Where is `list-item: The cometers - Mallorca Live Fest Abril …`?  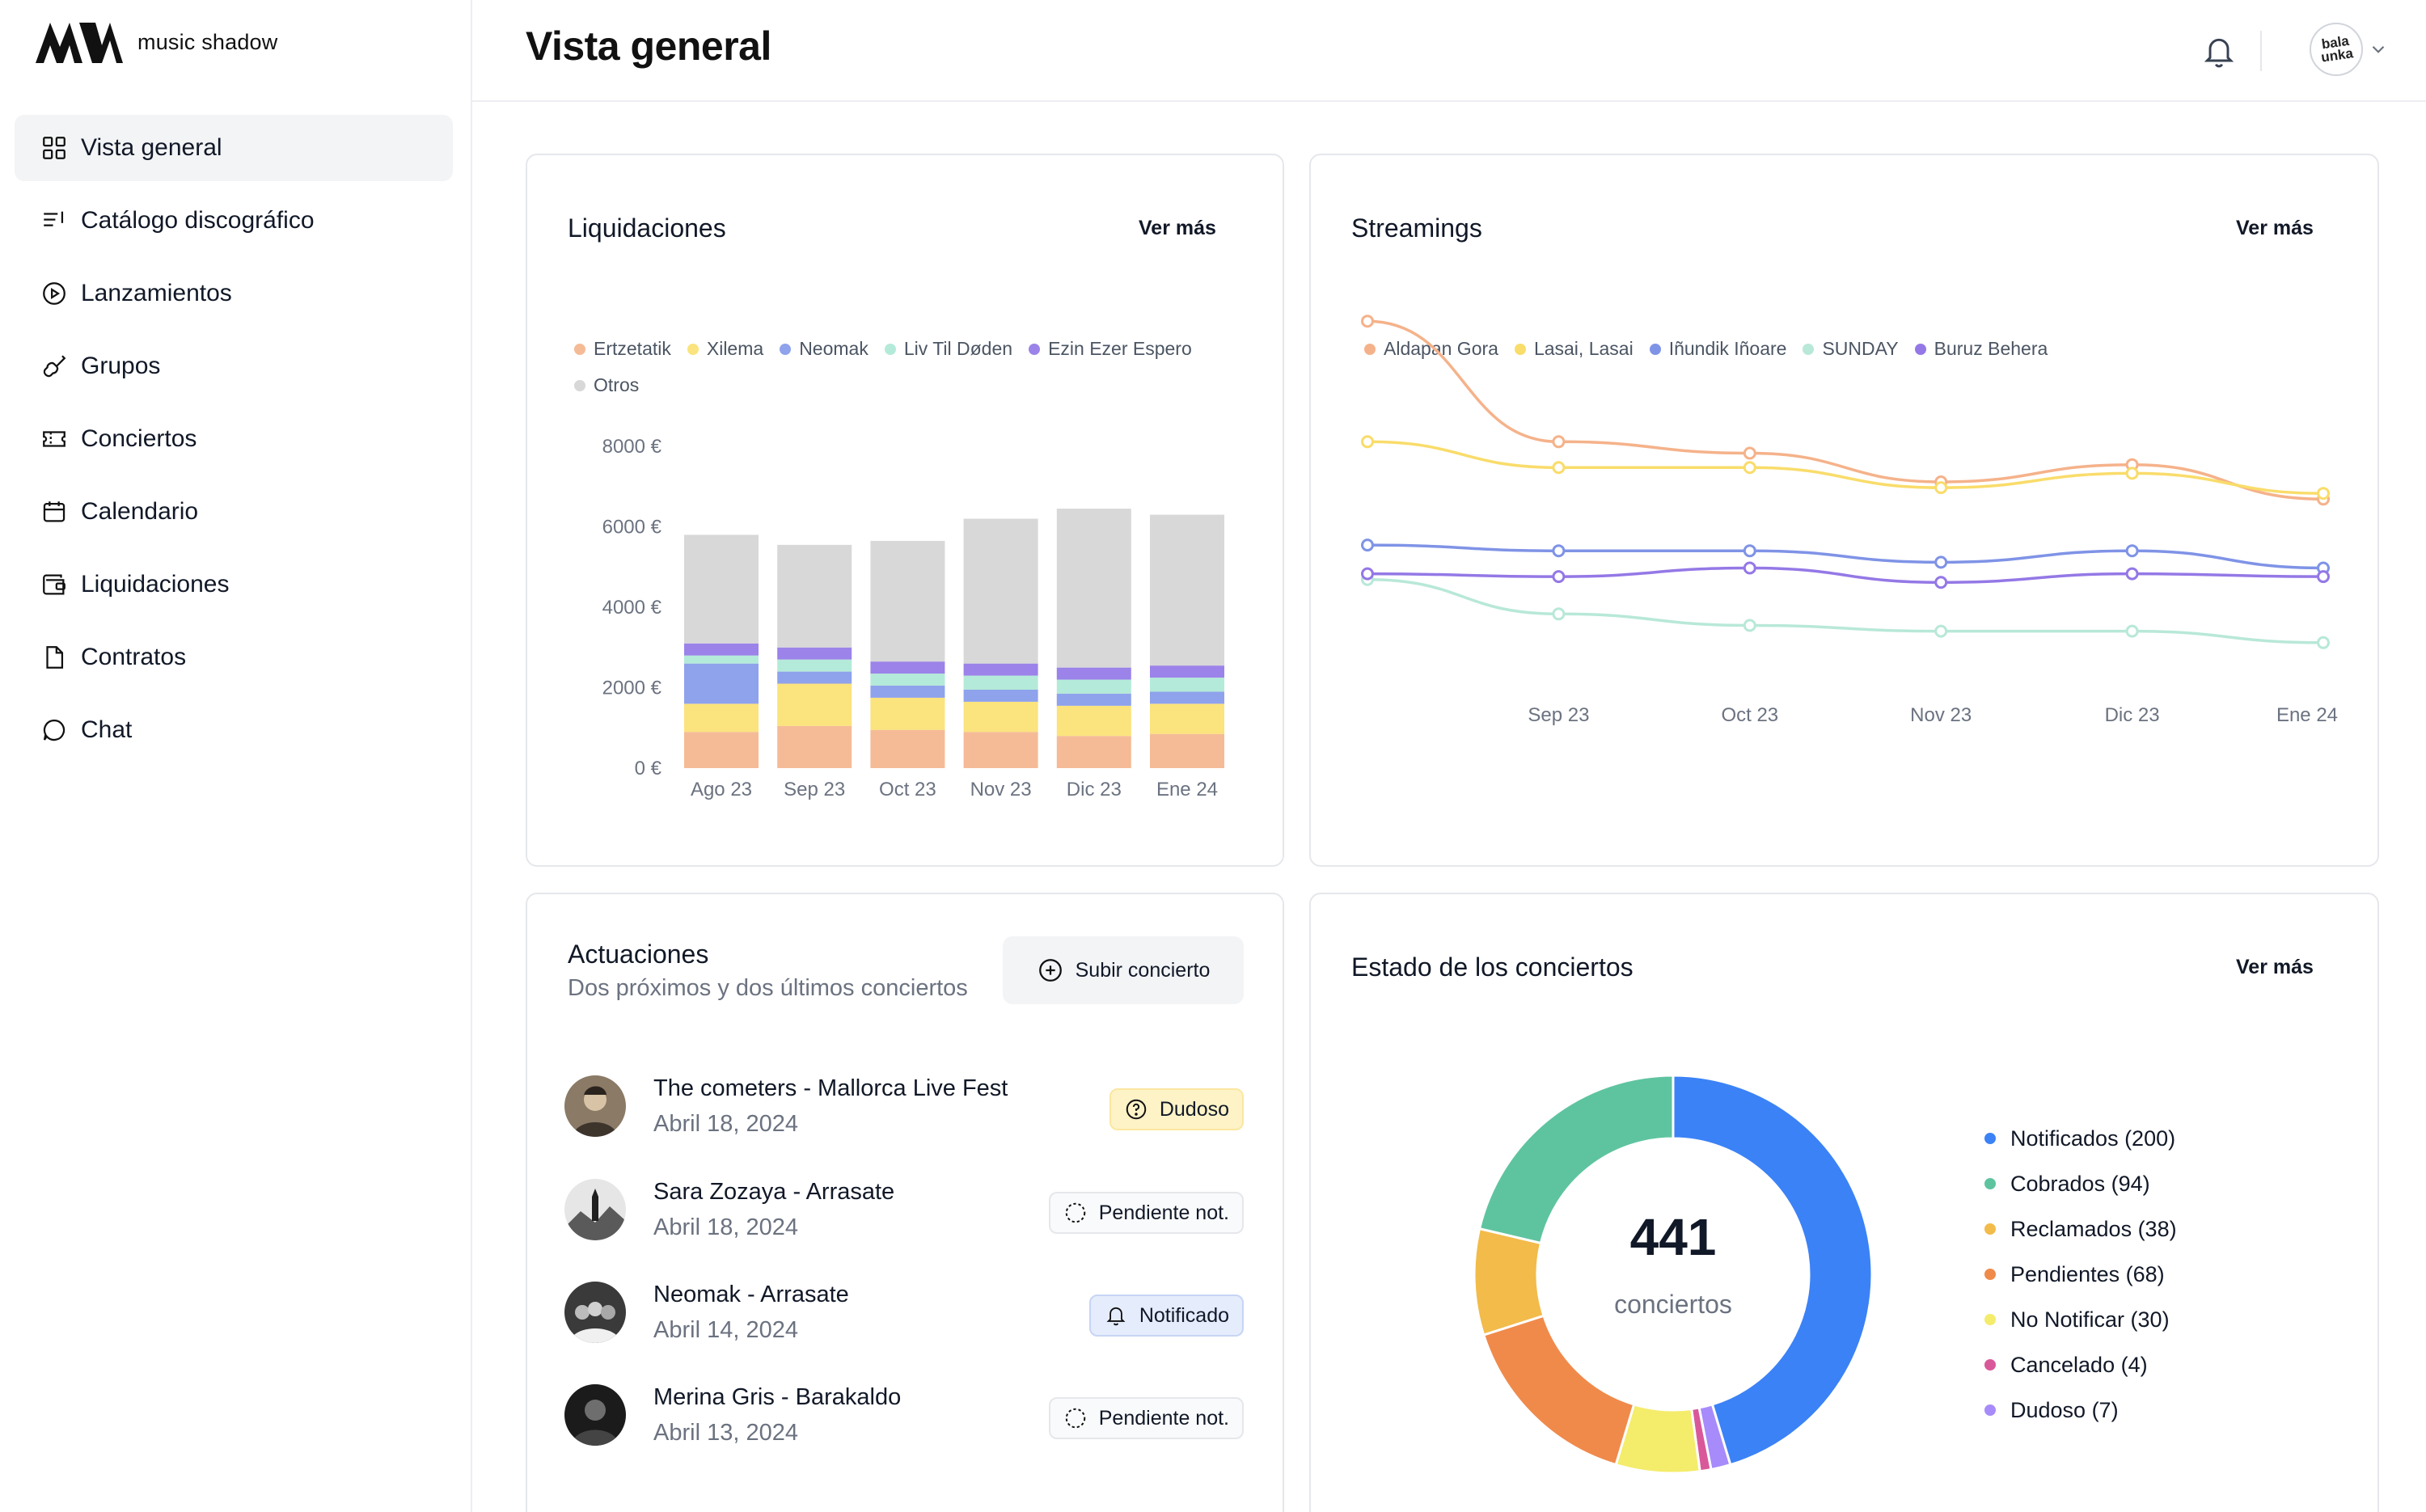 list-item: The cometers - Mallorca Live Fest Abril … is located at coordinates (904, 1106).